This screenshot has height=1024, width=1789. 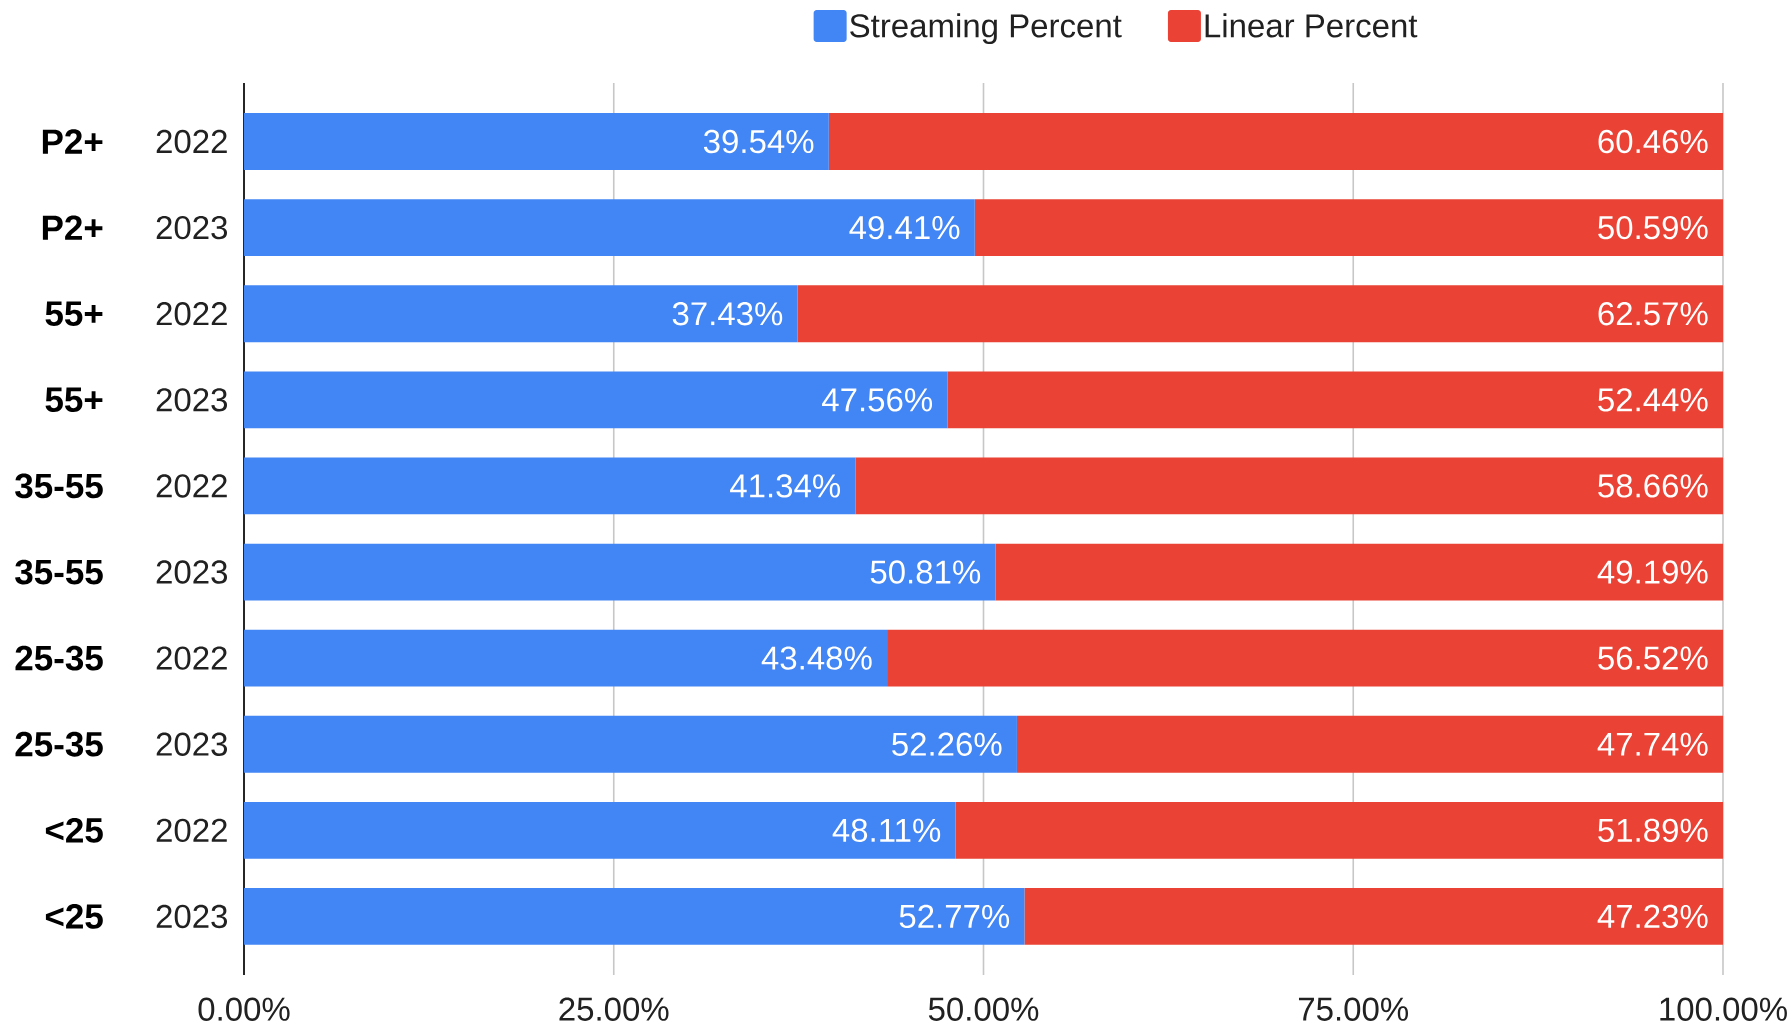 I want to click on x-tick-label: 75.00%, so click(x=1353, y=1009).